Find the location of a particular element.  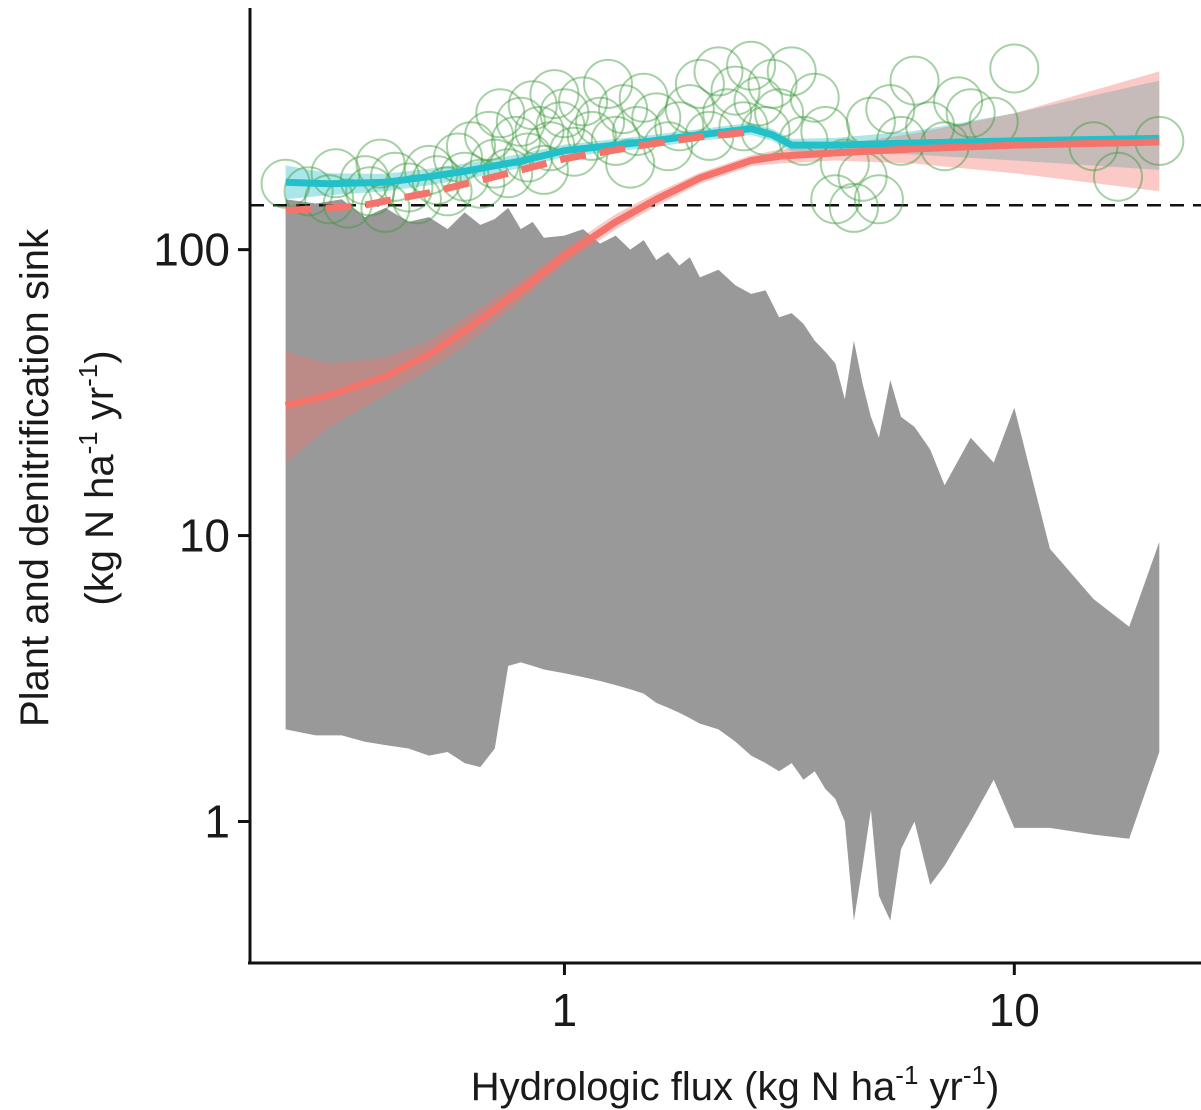

x-tick-label: 10 is located at coordinates (1014, 1010).